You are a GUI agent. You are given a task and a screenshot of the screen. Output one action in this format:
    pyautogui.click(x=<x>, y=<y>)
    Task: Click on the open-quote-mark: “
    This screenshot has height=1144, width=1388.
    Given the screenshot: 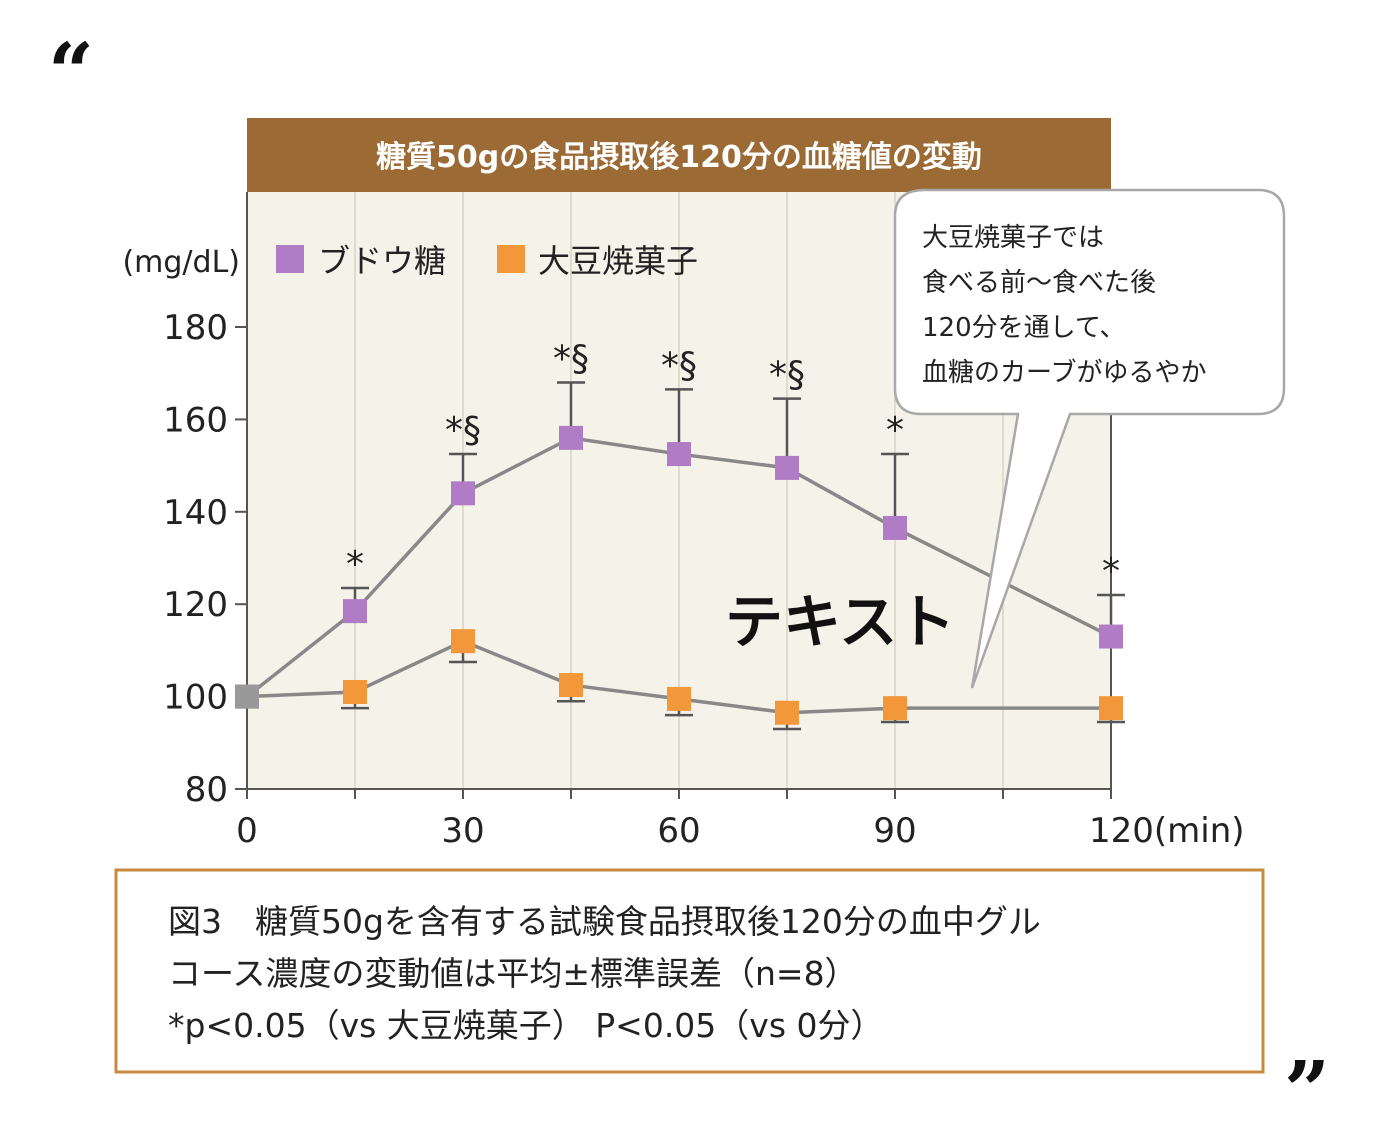 What is the action you would take?
    pyautogui.click(x=71, y=72)
    